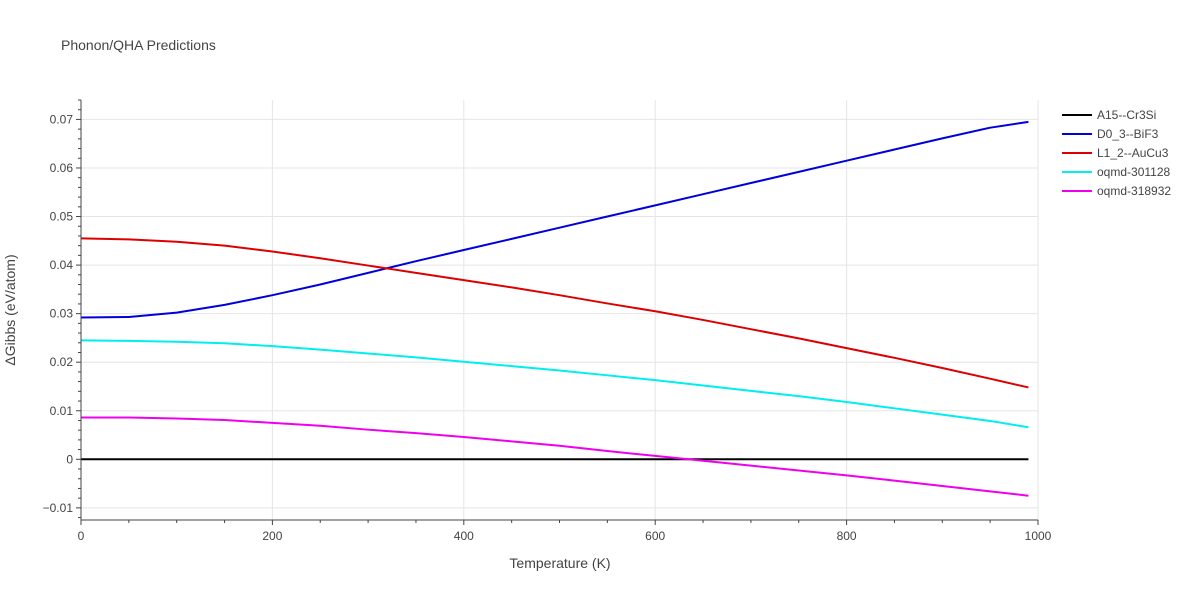  Describe the element at coordinates (69, 459) in the screenshot. I see `y-tick-label: 0` at that location.